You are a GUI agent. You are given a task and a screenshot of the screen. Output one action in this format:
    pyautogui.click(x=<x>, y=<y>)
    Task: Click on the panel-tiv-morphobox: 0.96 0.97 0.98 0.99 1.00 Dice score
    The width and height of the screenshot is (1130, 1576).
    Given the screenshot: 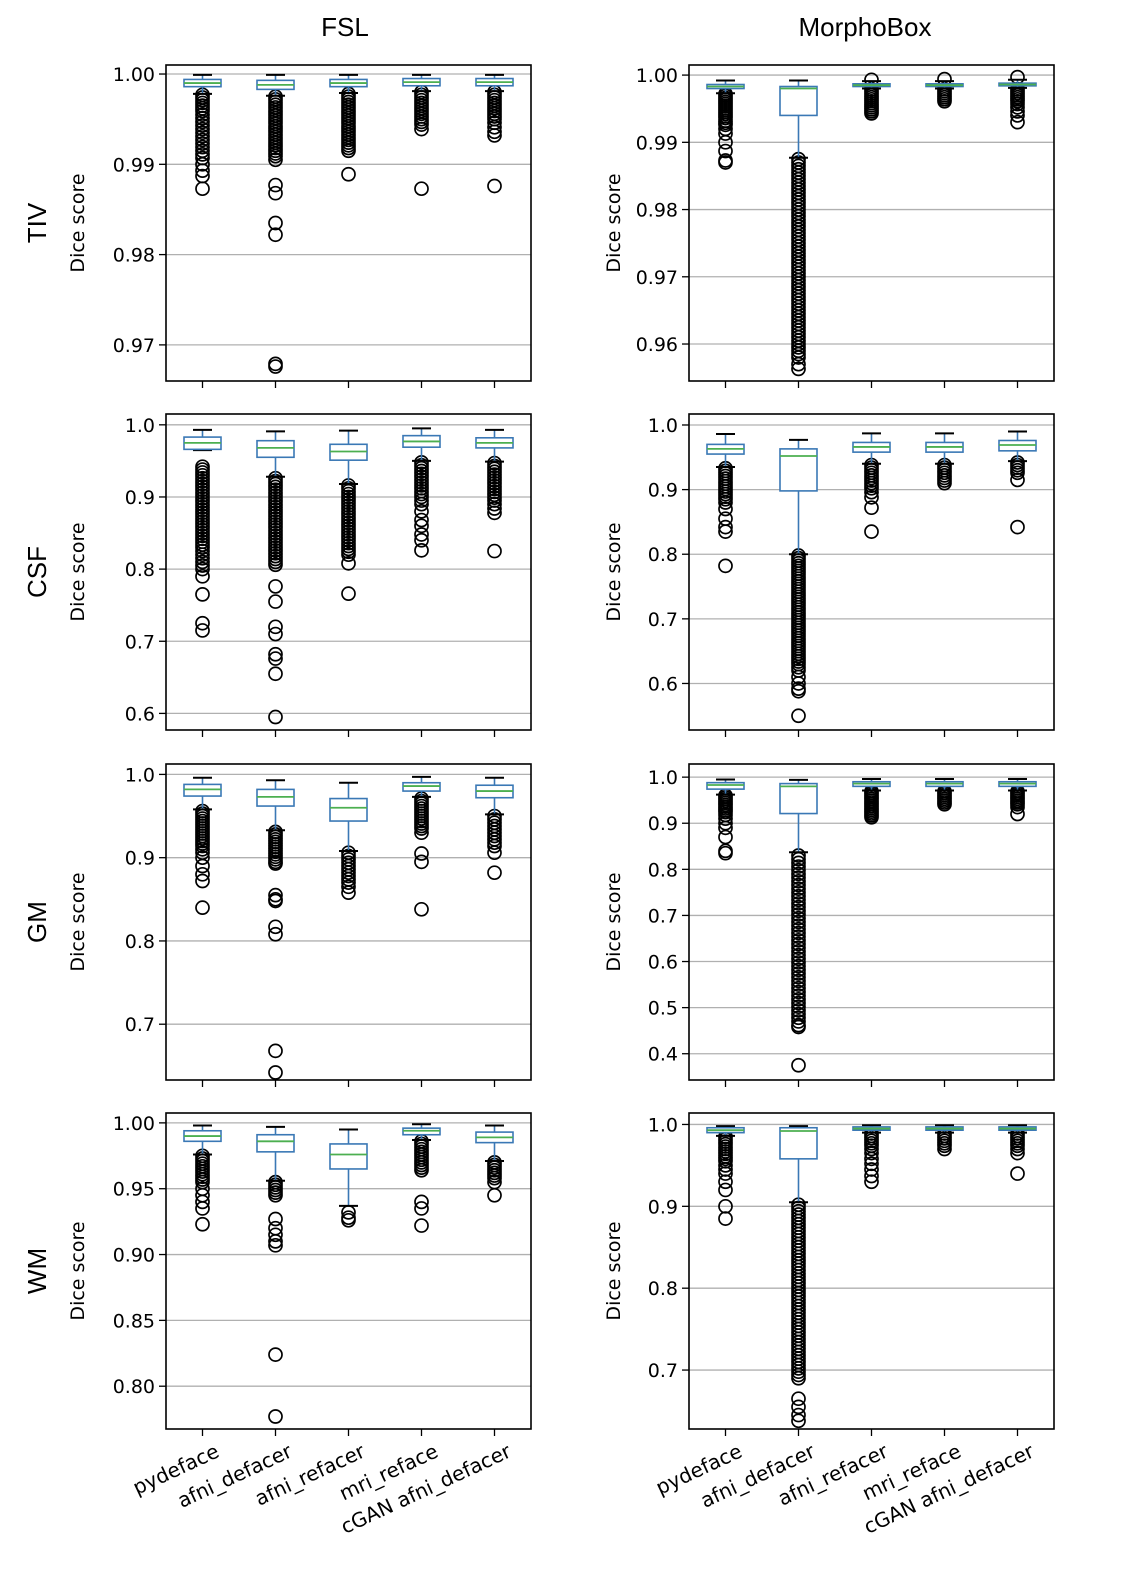 What is the action you would take?
    pyautogui.click(x=829, y=226)
    